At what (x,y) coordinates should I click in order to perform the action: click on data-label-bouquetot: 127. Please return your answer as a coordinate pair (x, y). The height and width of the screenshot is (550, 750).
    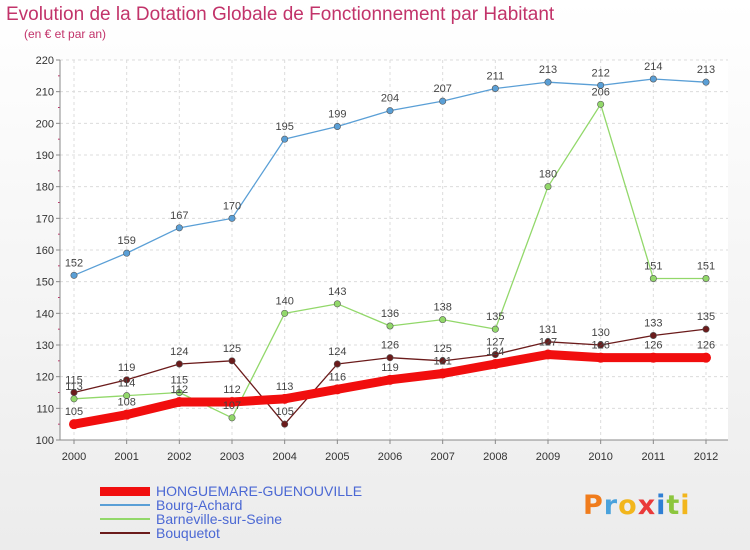
    Looking at the image, I should click on (495, 343).